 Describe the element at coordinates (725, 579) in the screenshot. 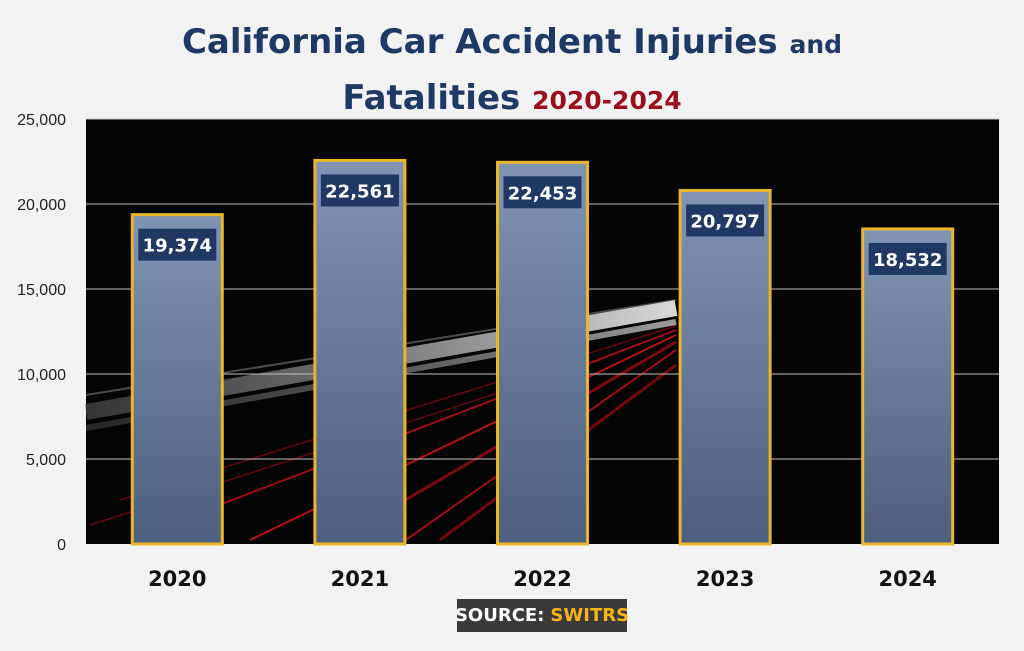

I see `x-tick-label: 2023` at that location.